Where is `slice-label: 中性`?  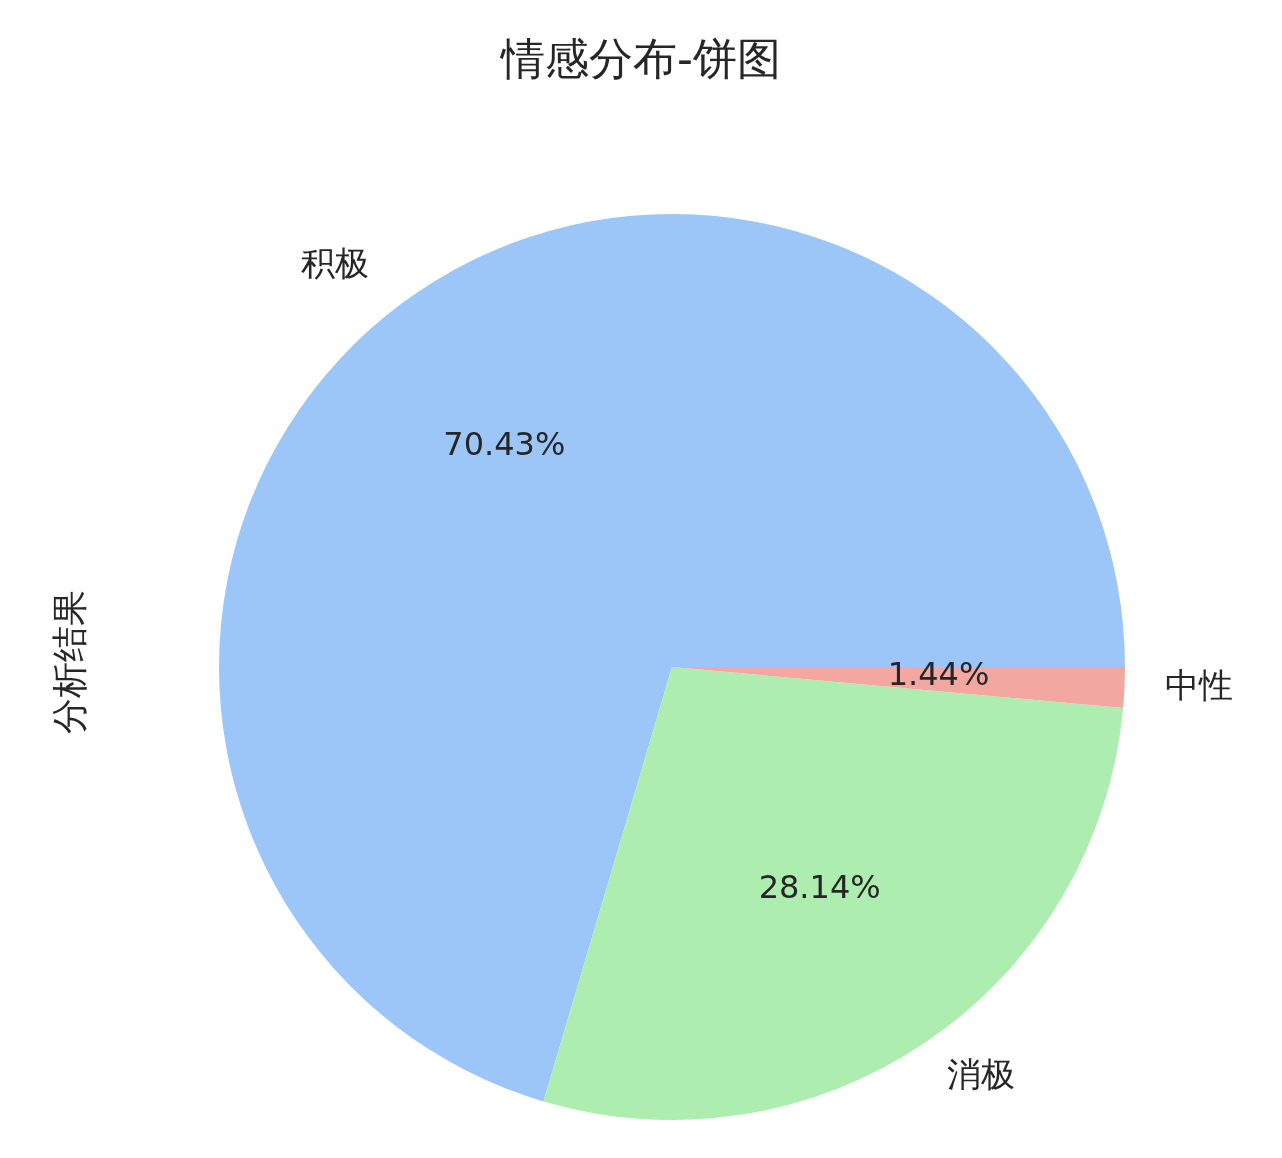 slice-label: 中性 is located at coordinates (1198, 684).